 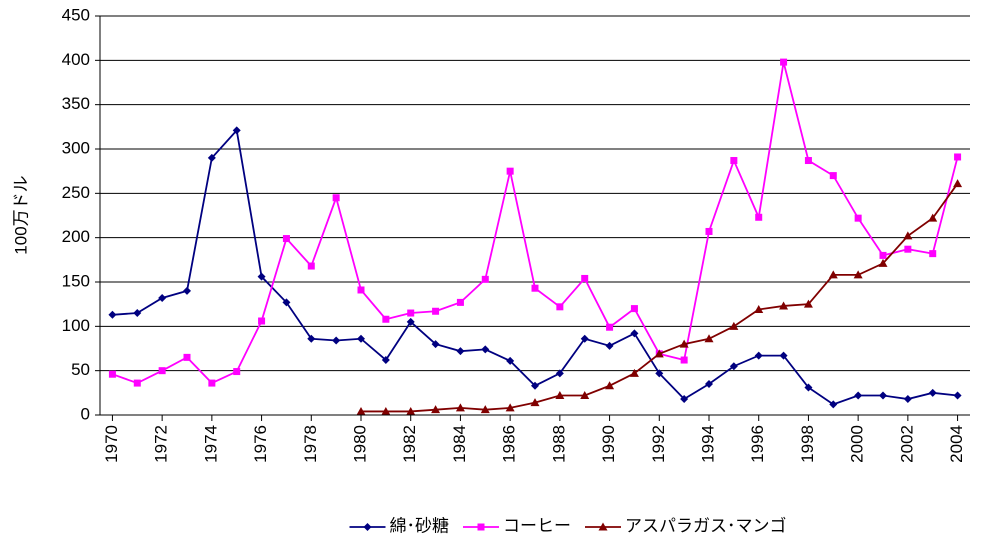 What do you see at coordinates (76, 325) in the screenshot?
I see `y-tick-label: 100` at bounding box center [76, 325].